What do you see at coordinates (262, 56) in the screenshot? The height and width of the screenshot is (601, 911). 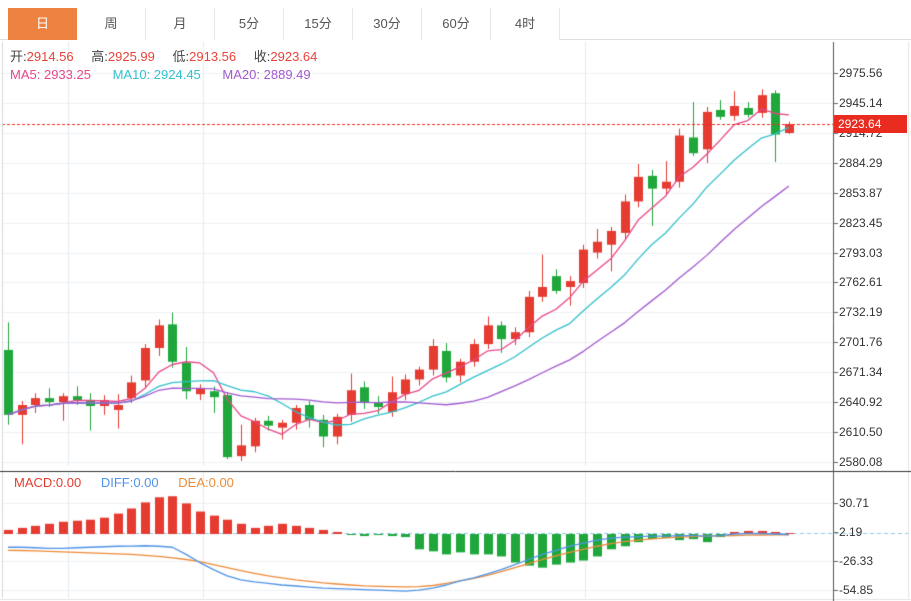 I see `close-label: 收:` at bounding box center [262, 56].